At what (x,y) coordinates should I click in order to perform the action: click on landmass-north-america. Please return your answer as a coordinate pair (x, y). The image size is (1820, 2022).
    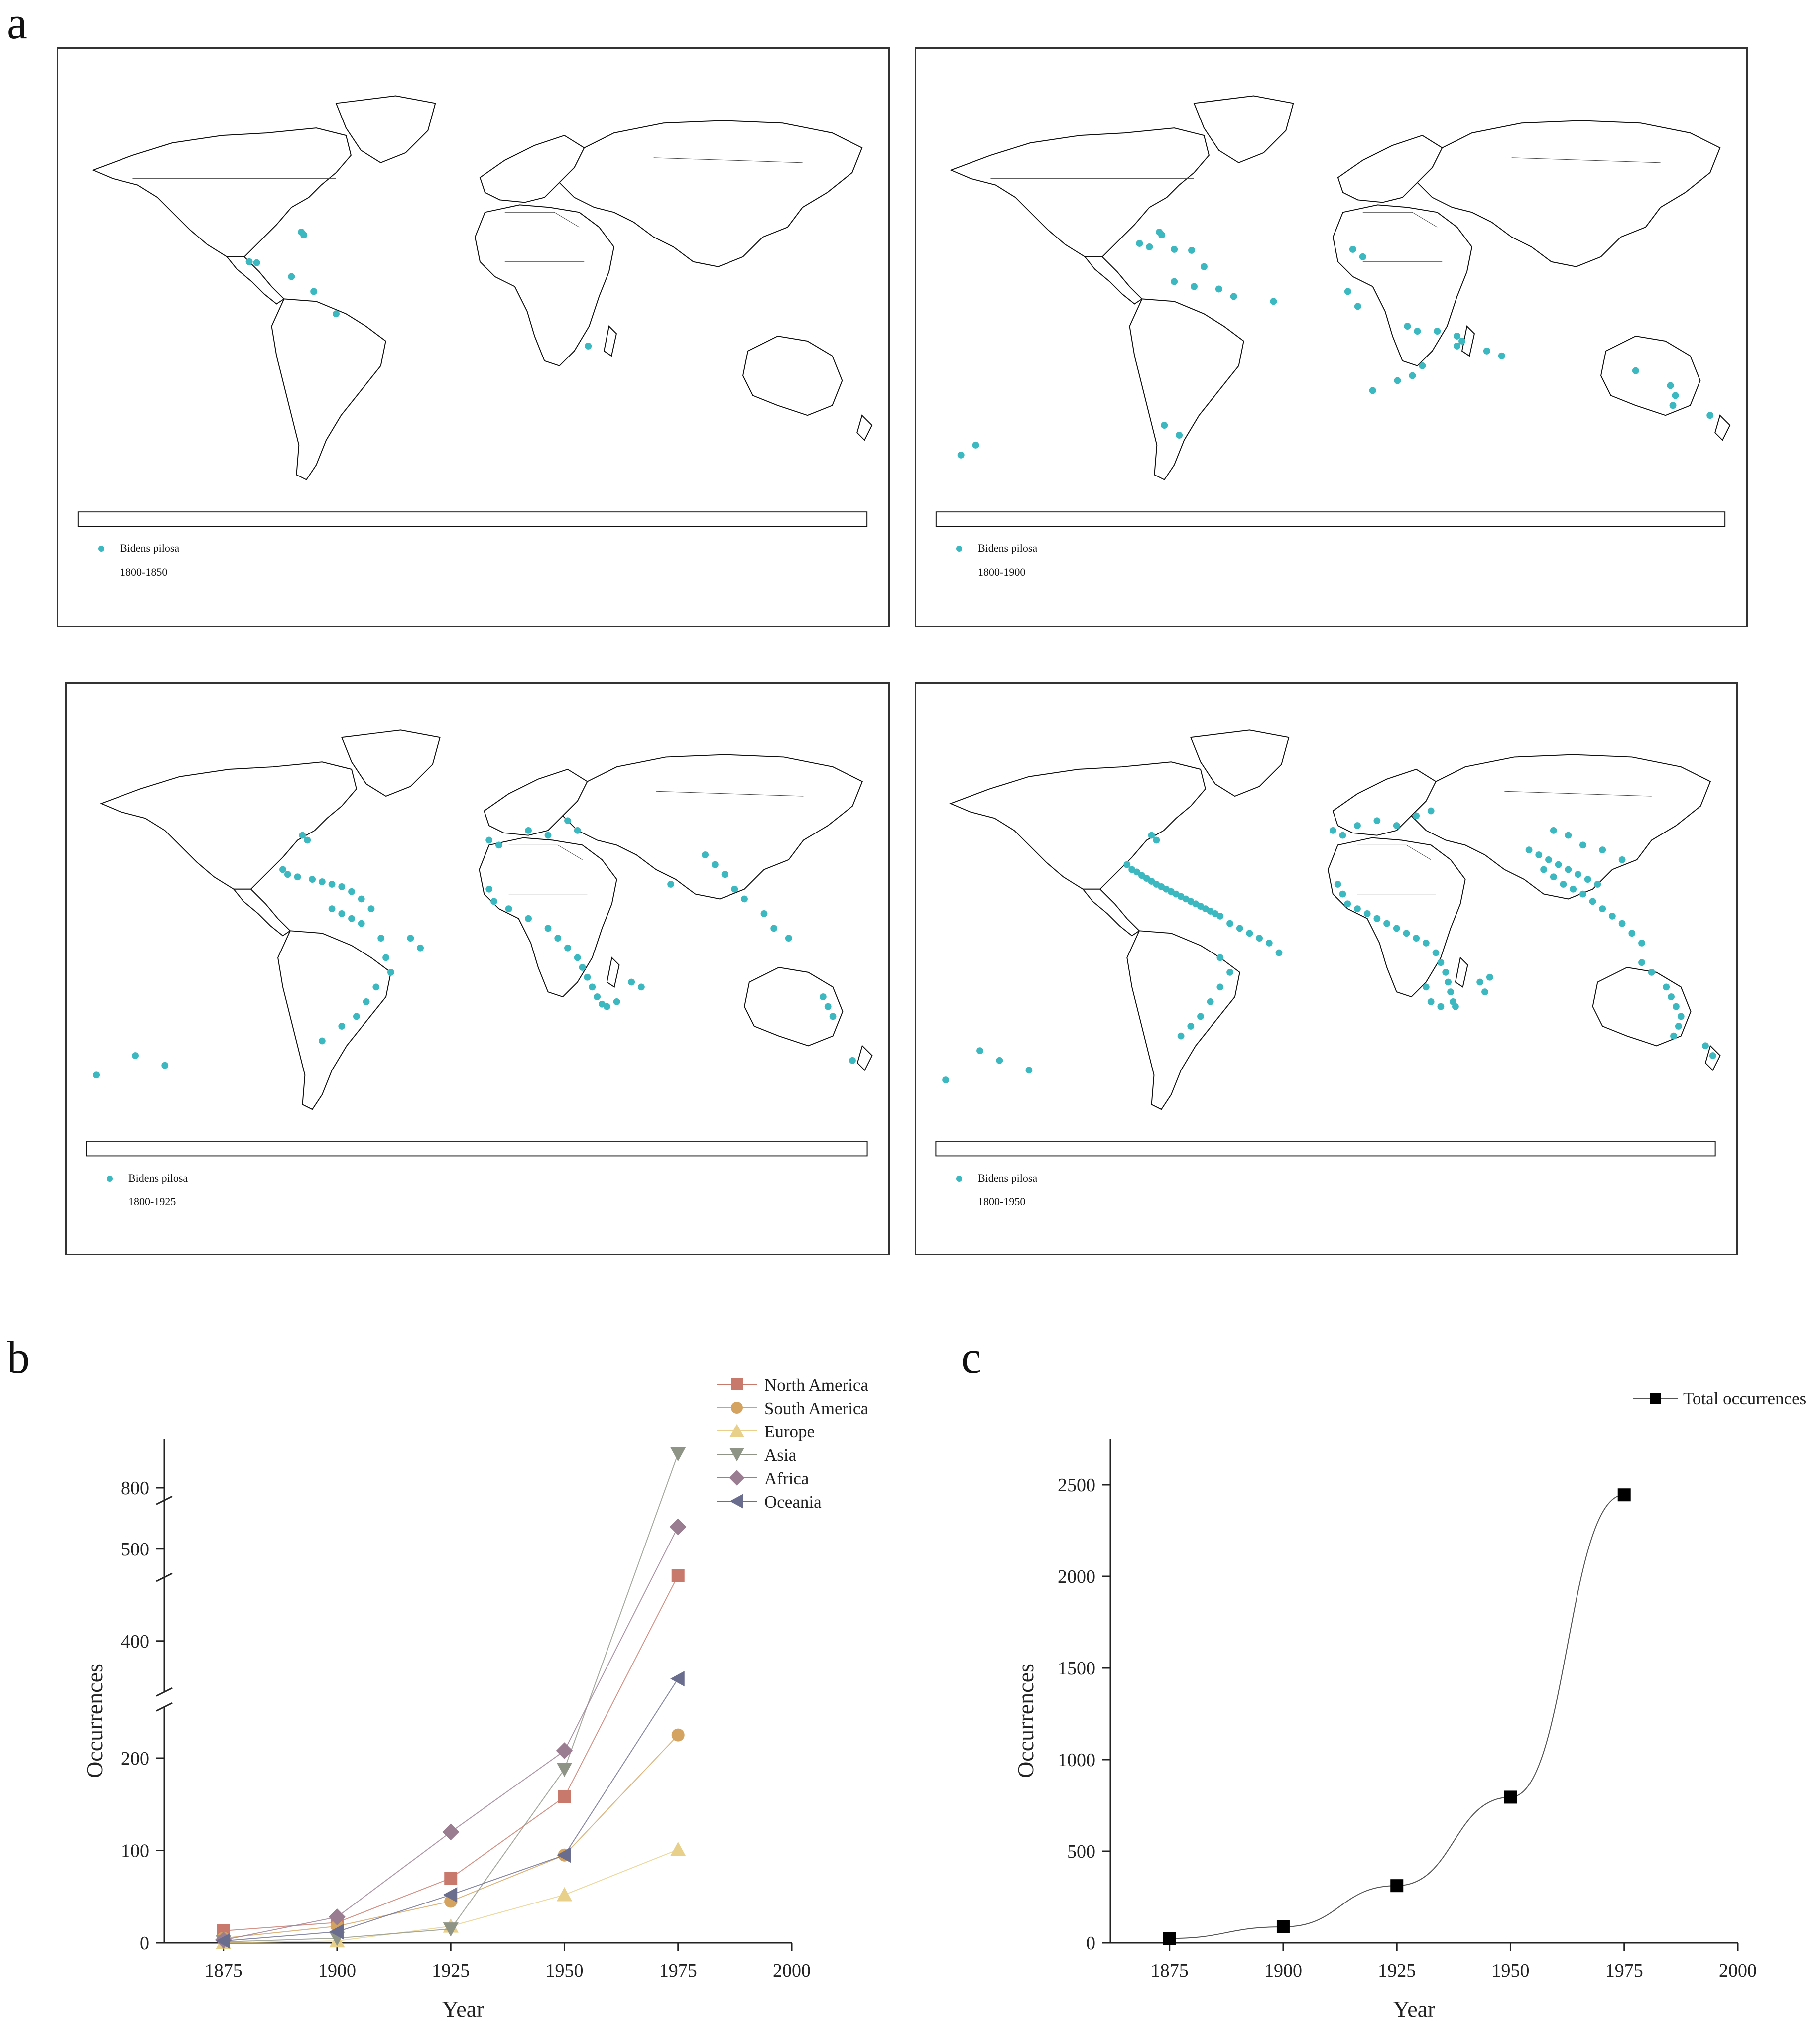
    Looking at the image, I should click on (222, 192).